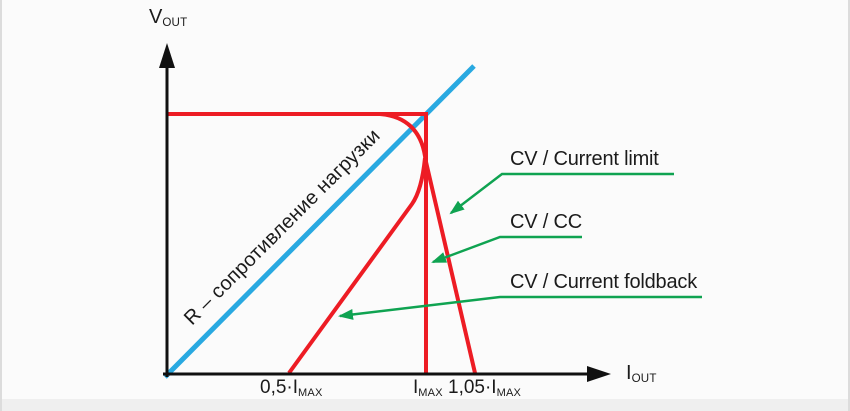 Image resolution: width=850 pixels, height=411 pixels. Describe the element at coordinates (156, 17) in the screenshot. I see `y-axis-label-main: V` at that location.